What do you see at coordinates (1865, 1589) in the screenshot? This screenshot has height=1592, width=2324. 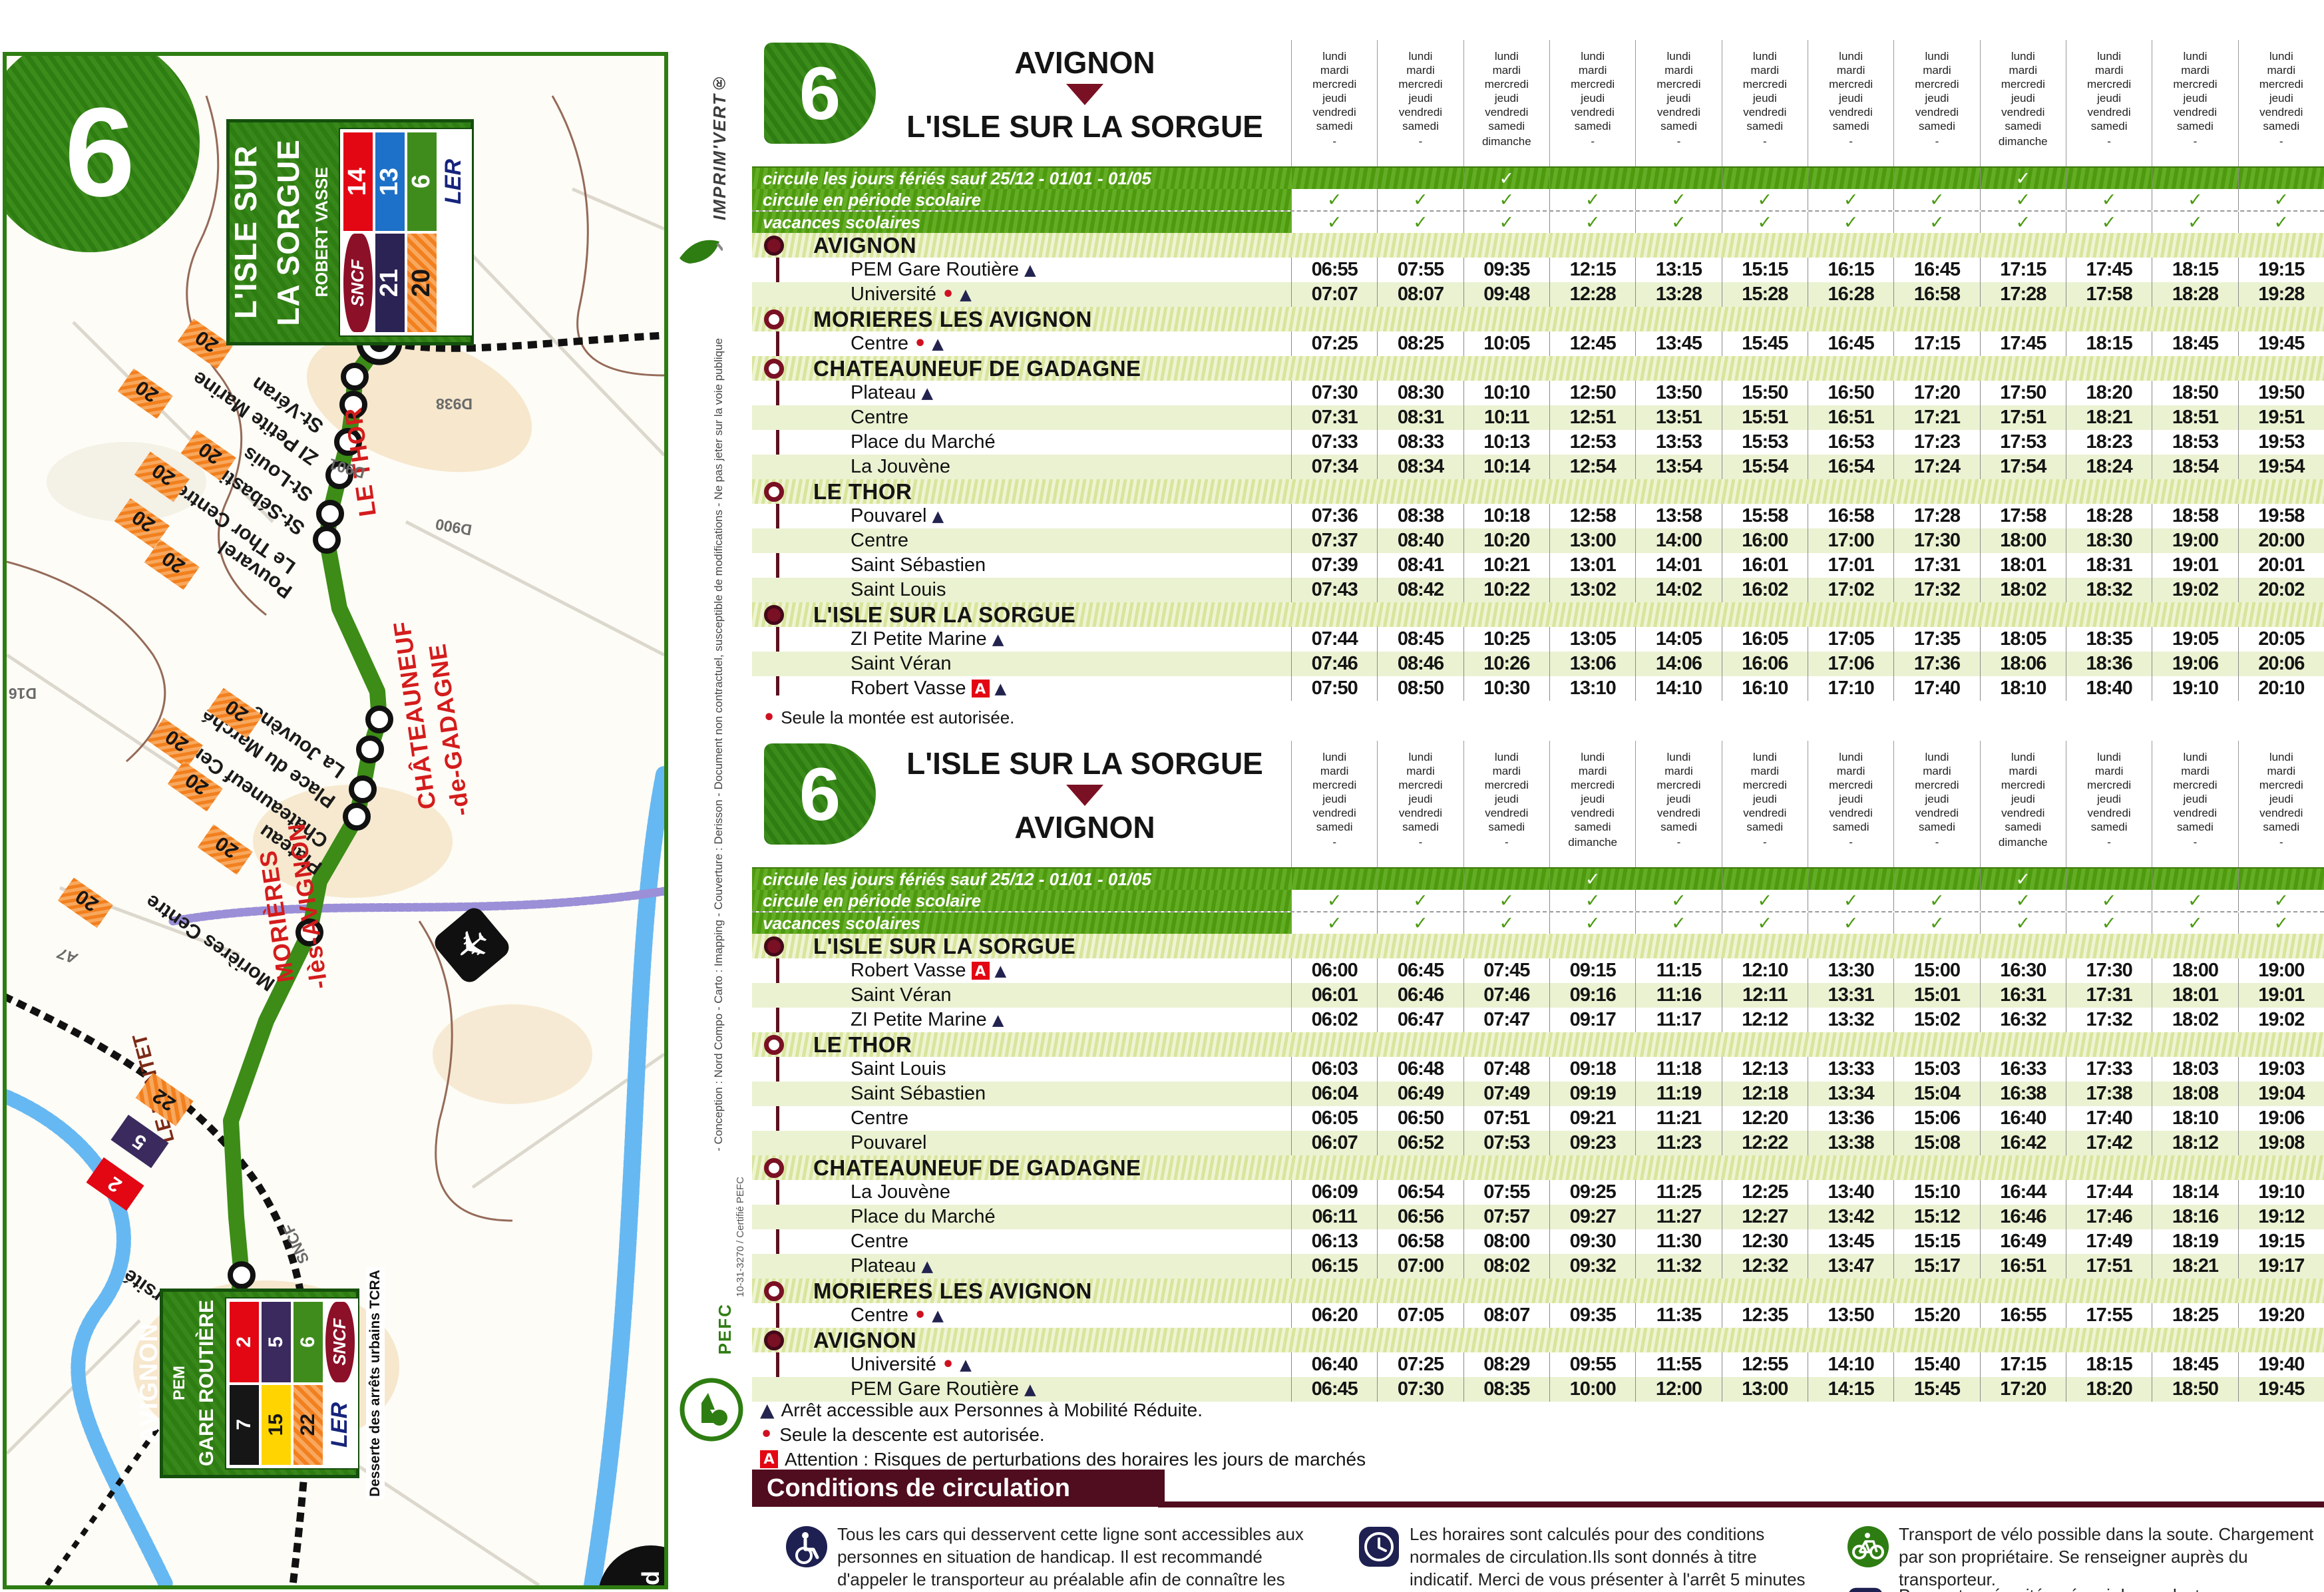 I see `safety-icon` at bounding box center [1865, 1589].